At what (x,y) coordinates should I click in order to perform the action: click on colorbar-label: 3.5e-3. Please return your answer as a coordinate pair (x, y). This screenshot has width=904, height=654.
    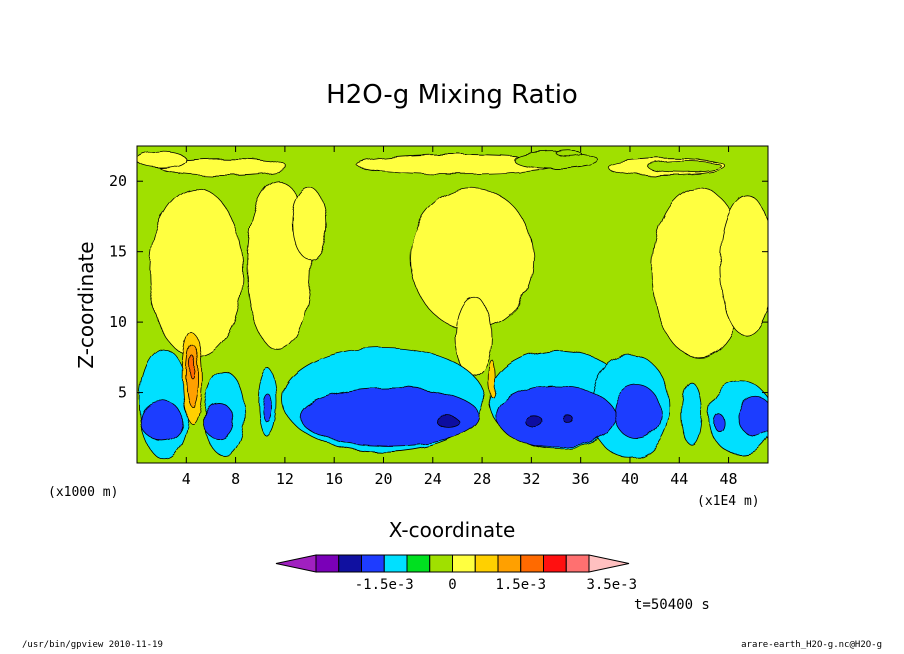
    Looking at the image, I should click on (611, 585).